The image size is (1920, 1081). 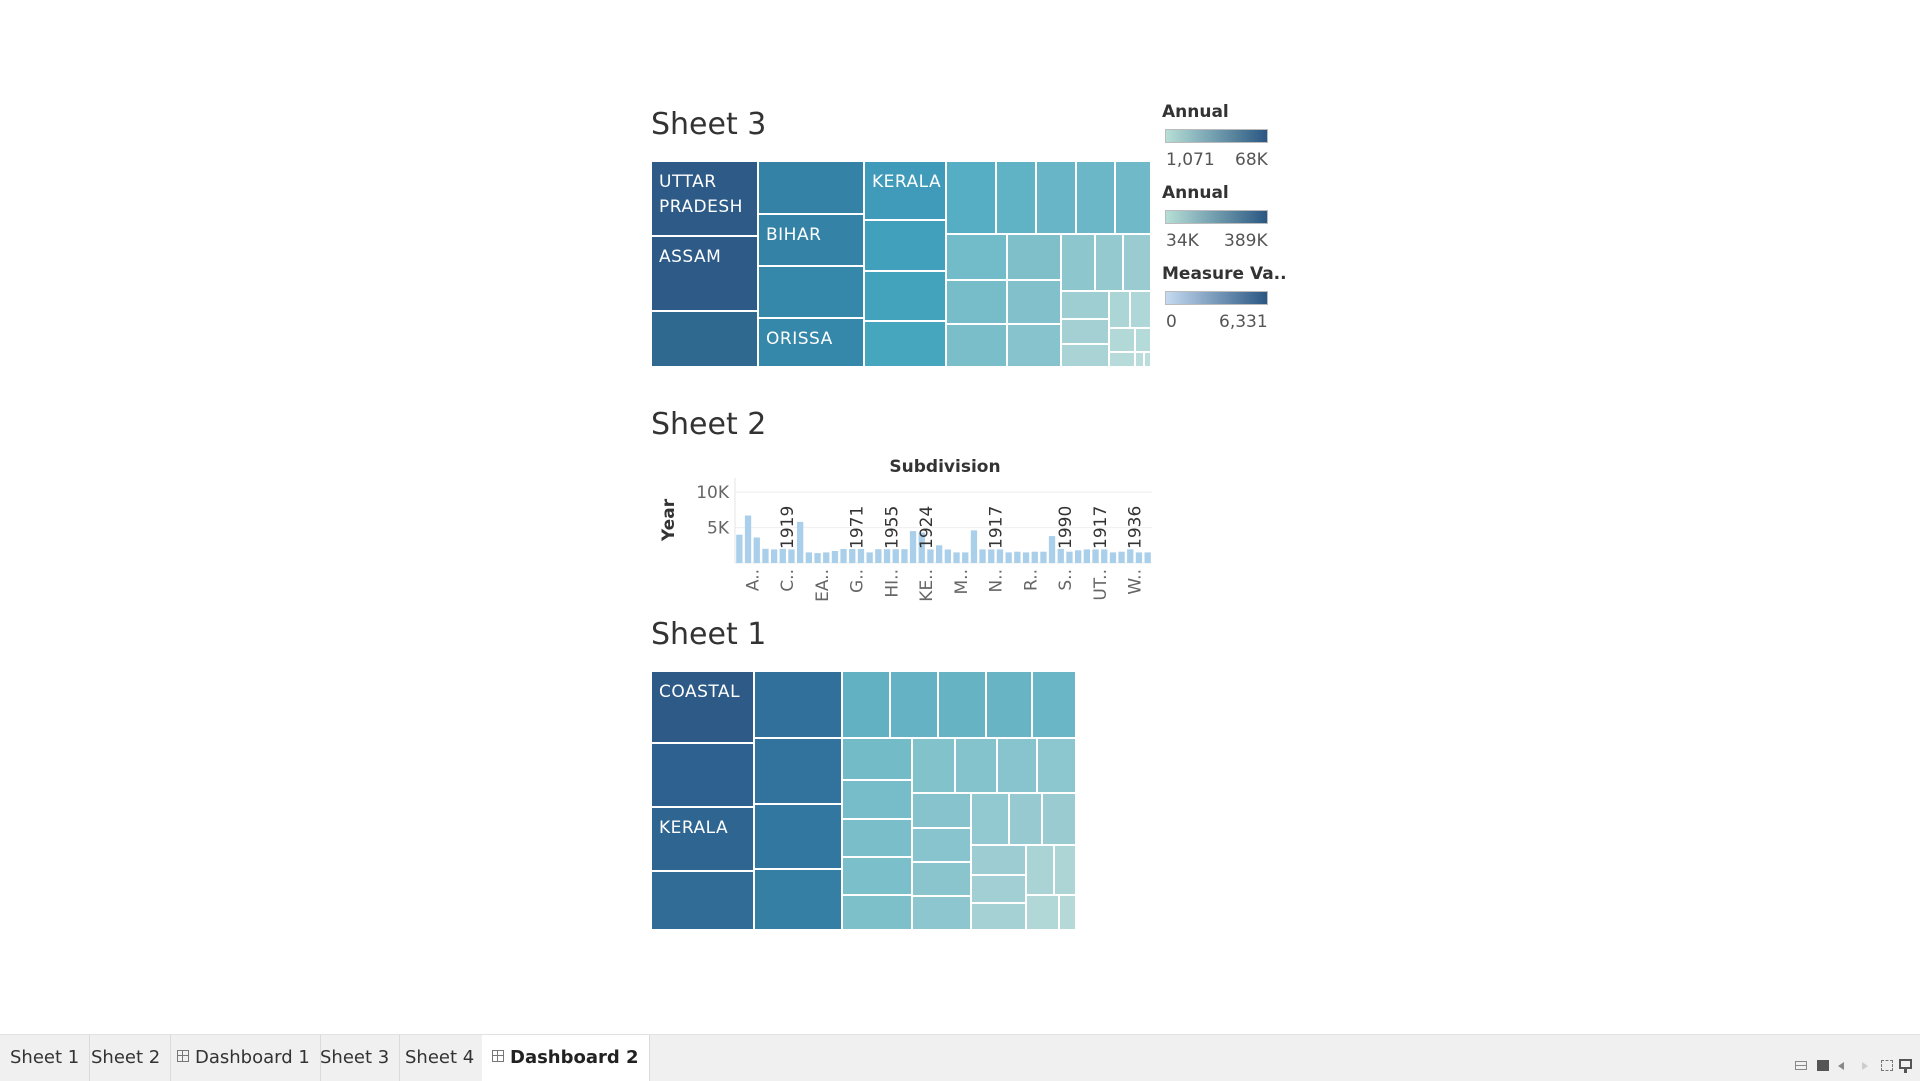 I want to click on bars, so click(x=943, y=539).